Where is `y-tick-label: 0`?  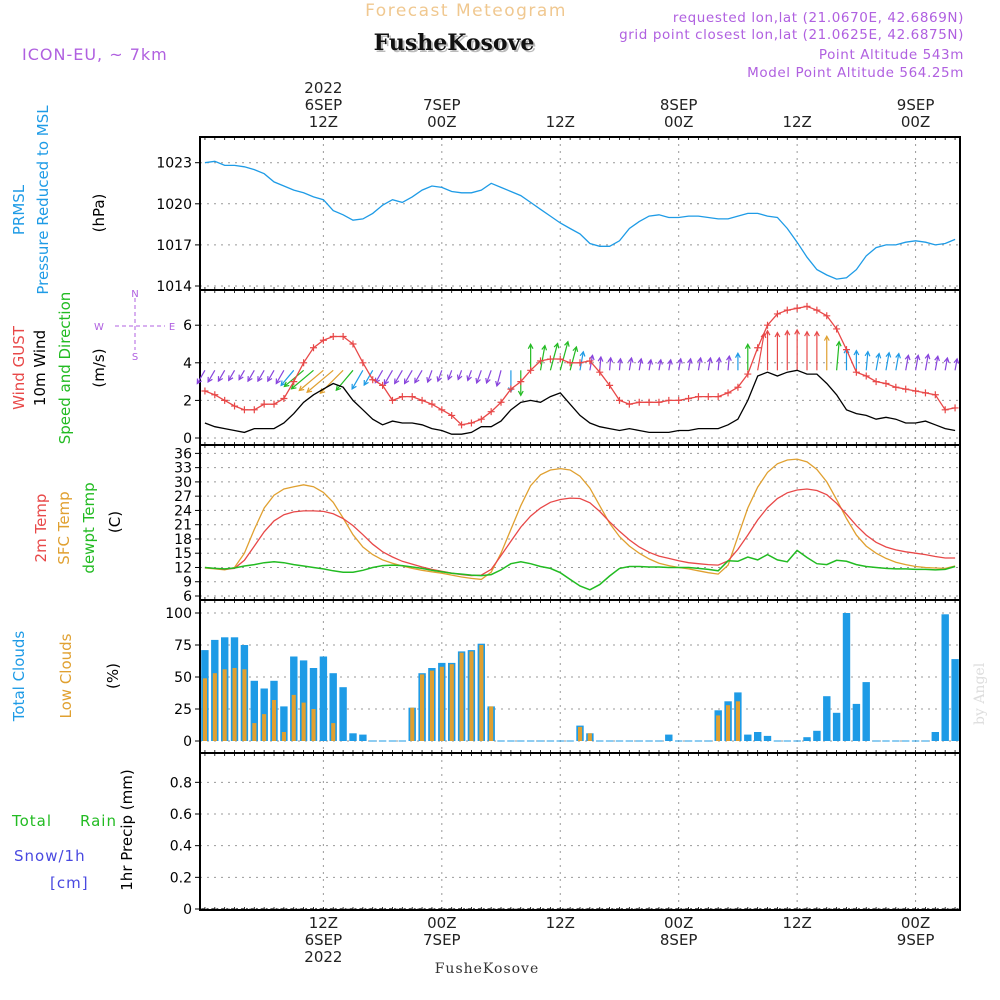 y-tick-label: 0 is located at coordinates (187, 439).